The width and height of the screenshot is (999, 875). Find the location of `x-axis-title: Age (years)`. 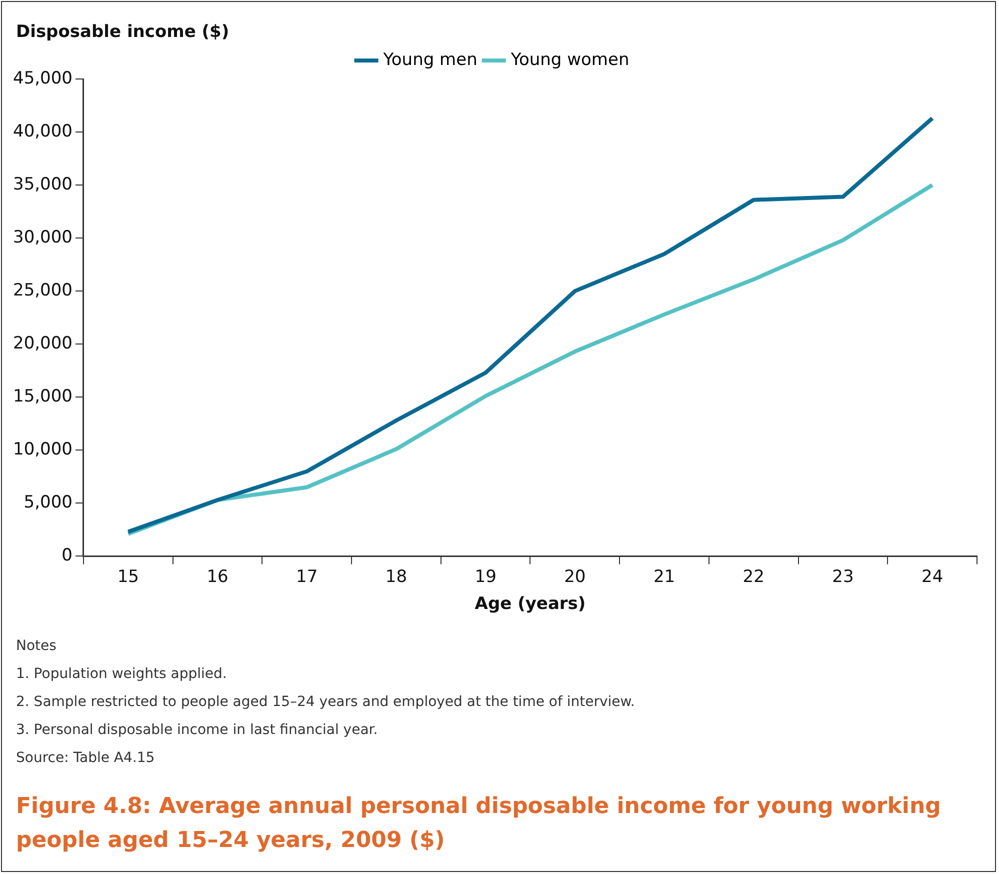

x-axis-title: Age (years) is located at coordinates (530, 604).